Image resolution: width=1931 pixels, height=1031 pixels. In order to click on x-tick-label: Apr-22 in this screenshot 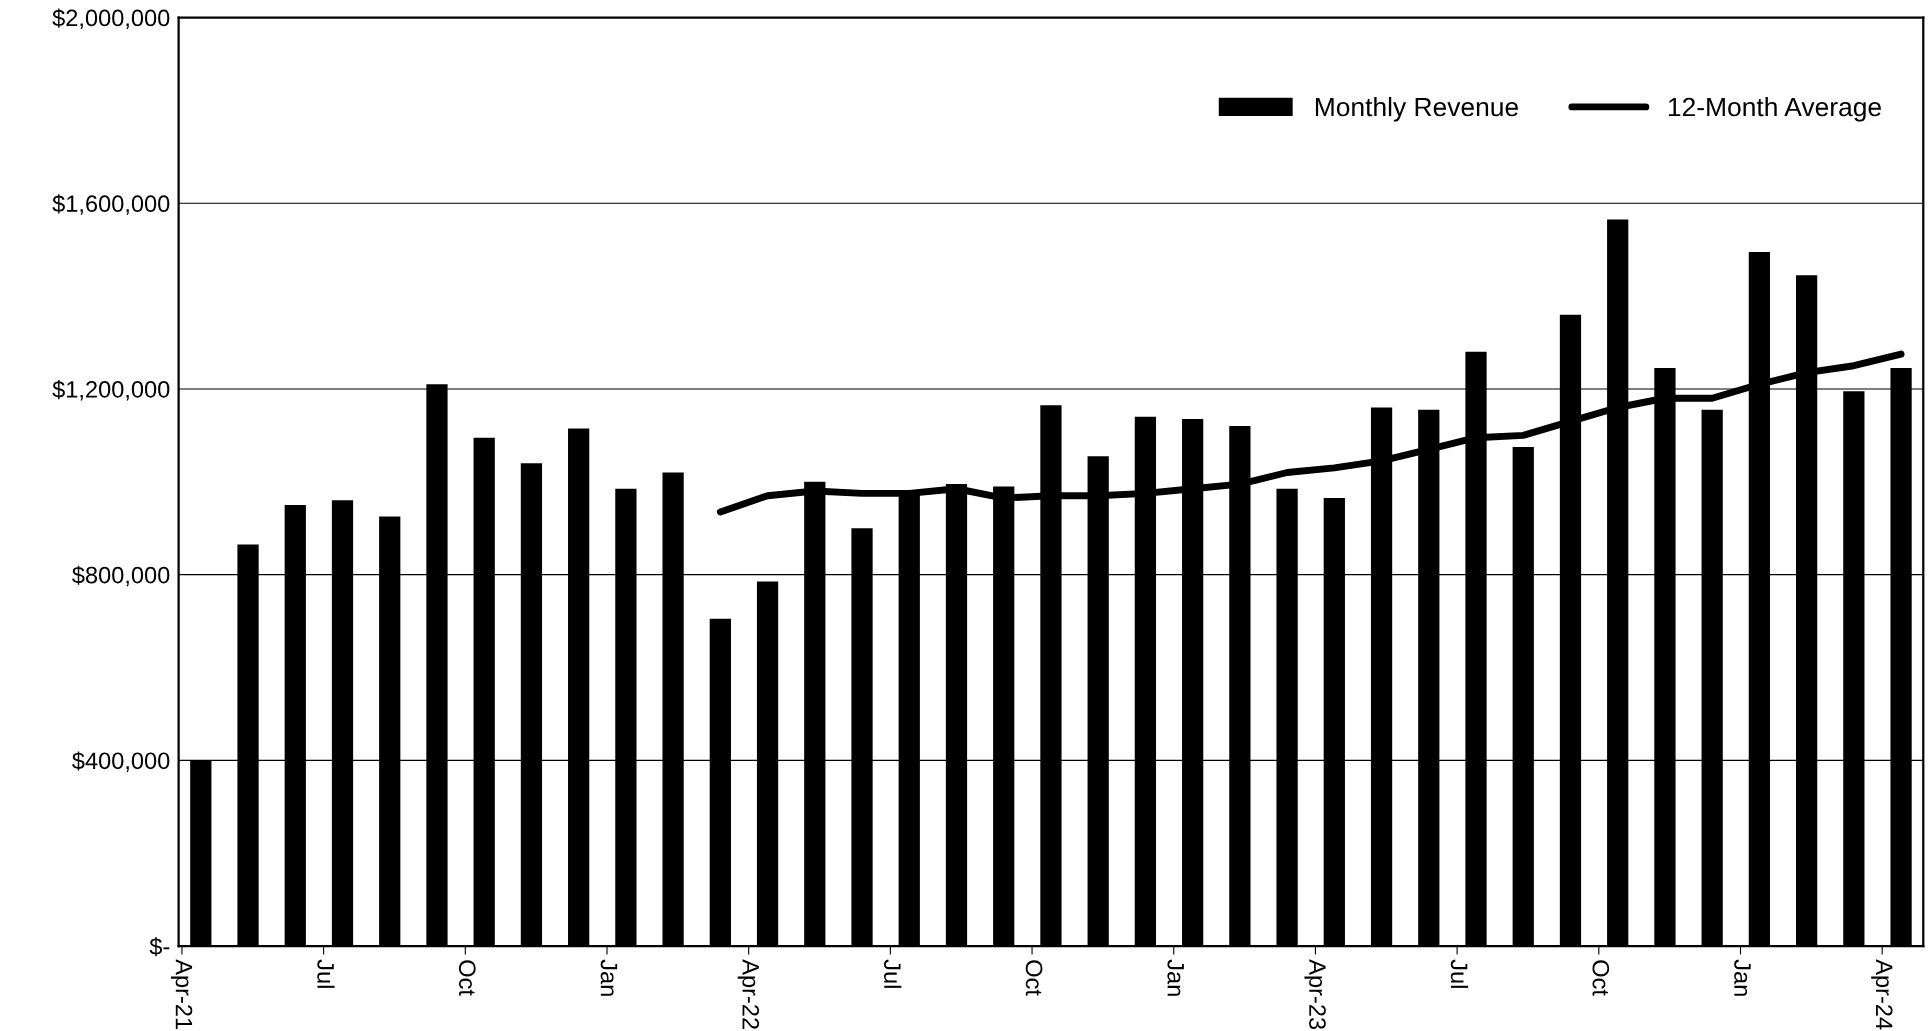, I will do `click(748, 994)`.